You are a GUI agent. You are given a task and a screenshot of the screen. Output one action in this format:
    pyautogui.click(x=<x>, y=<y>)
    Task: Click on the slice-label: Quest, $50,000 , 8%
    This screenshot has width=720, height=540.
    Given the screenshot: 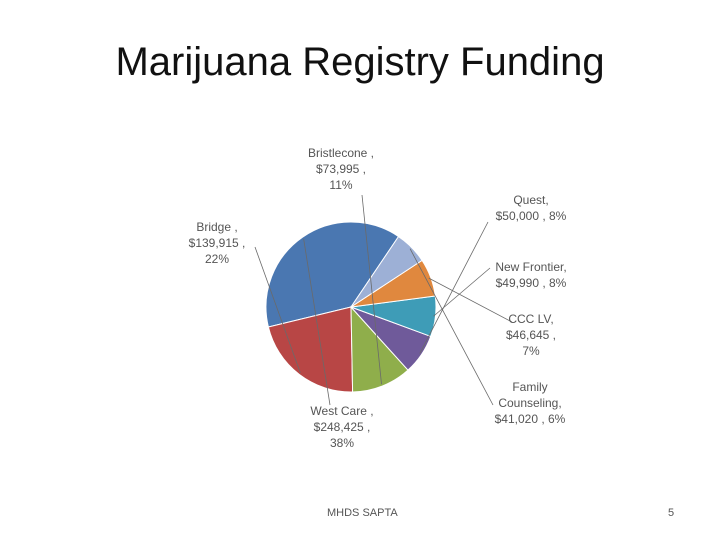 What is the action you would take?
    pyautogui.click(x=531, y=208)
    